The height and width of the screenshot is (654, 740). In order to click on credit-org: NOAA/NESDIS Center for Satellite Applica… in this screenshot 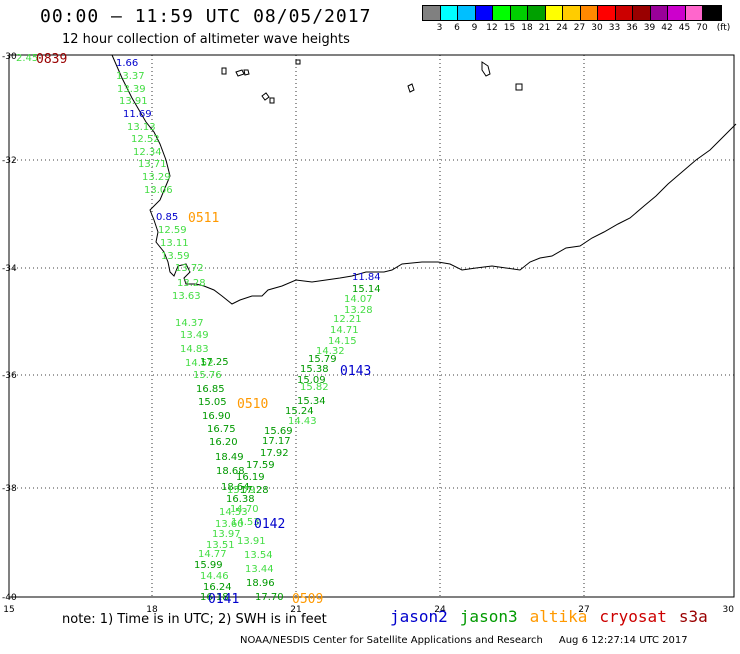, I will do `click(391, 640)`.